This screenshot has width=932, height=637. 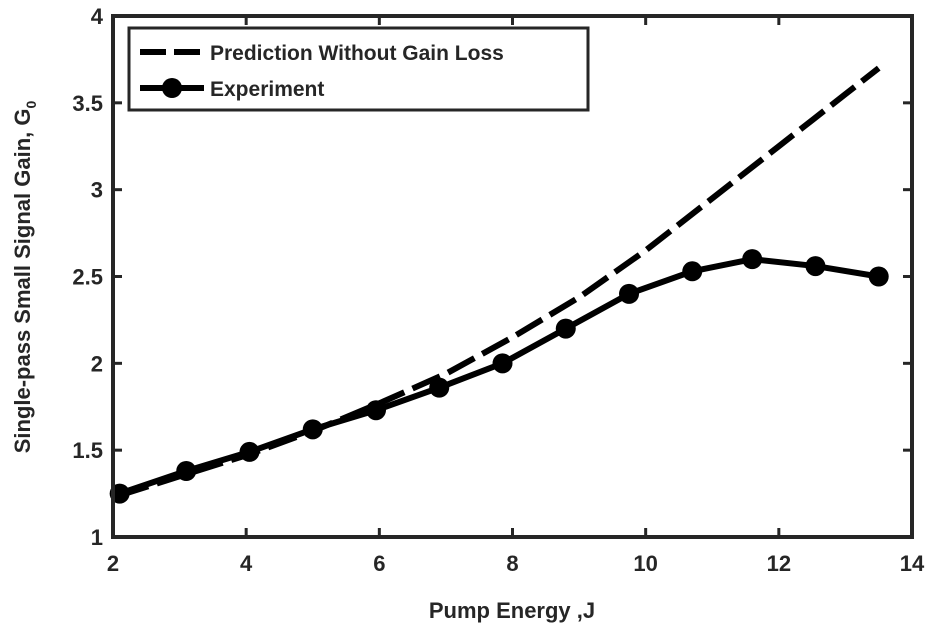 I want to click on x-tick-label: 10, so click(x=645, y=563).